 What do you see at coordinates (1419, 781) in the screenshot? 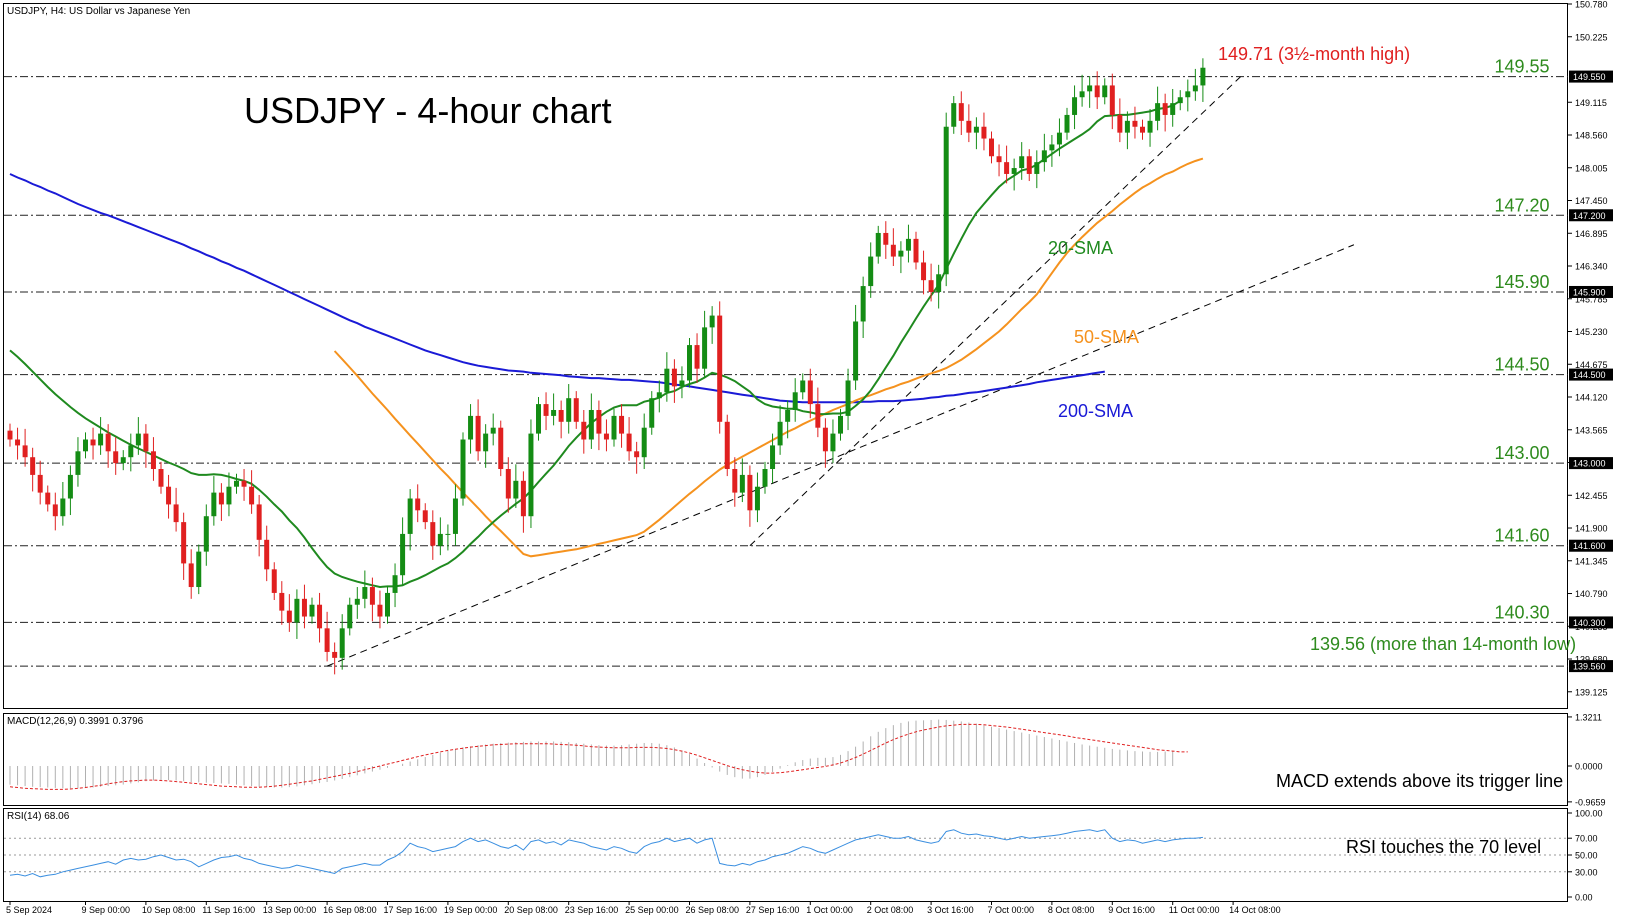
I see `macd-note: MACD extends above its trigger line` at bounding box center [1419, 781].